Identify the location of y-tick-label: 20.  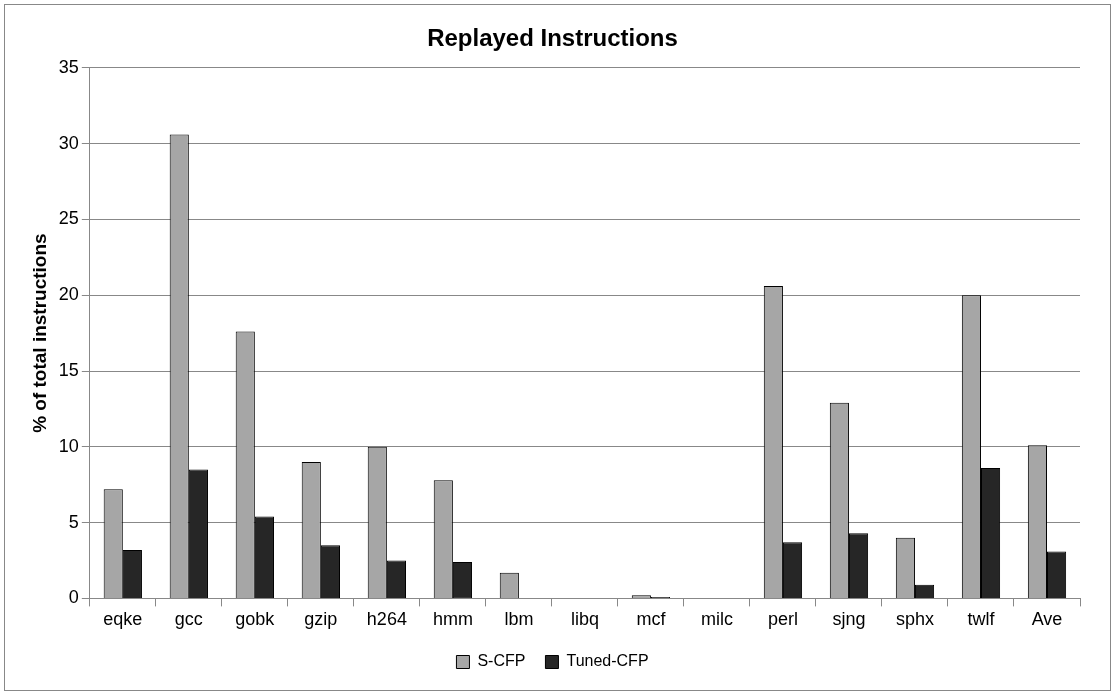
(68, 294).